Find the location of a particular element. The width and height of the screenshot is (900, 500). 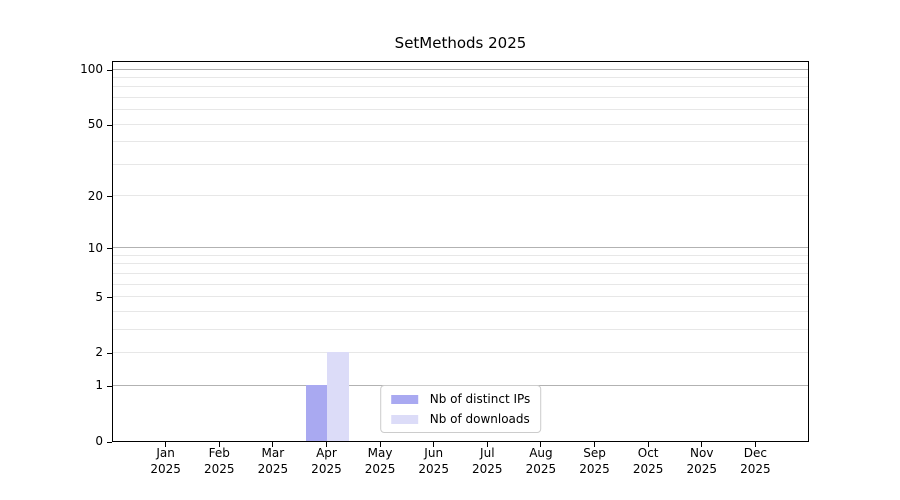

x-tick-label: Feb 2025 is located at coordinates (219, 461).